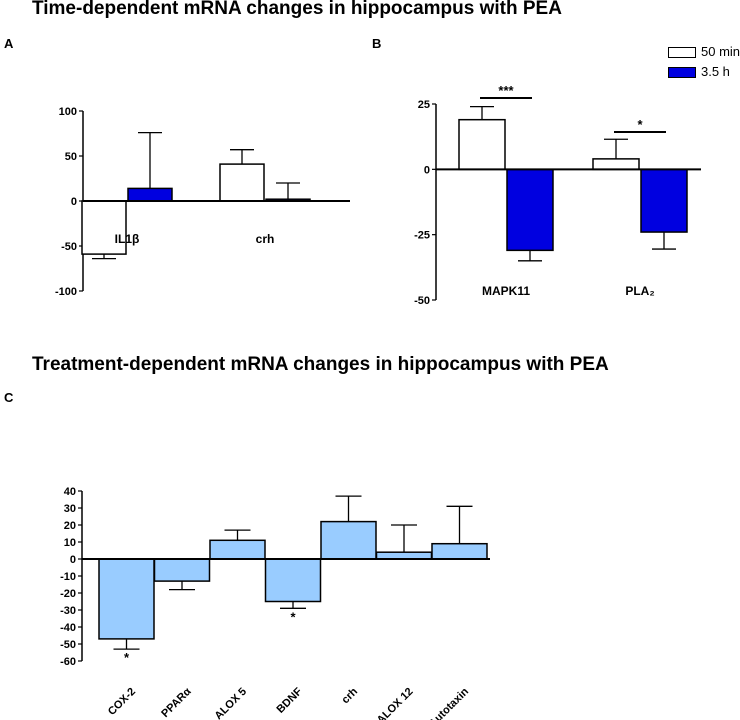 The width and height of the screenshot is (740, 720). What do you see at coordinates (720, 51) in the screenshot?
I see `legend-label-50-min: 50 min` at bounding box center [720, 51].